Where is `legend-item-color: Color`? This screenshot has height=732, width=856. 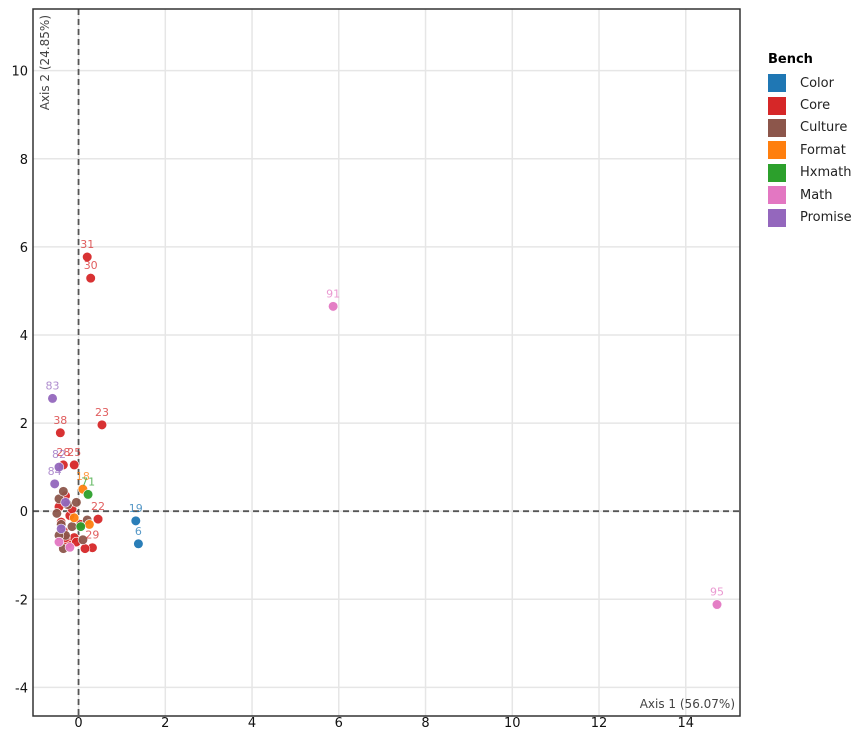
legend-item-color: Color is located at coordinates (811, 83).